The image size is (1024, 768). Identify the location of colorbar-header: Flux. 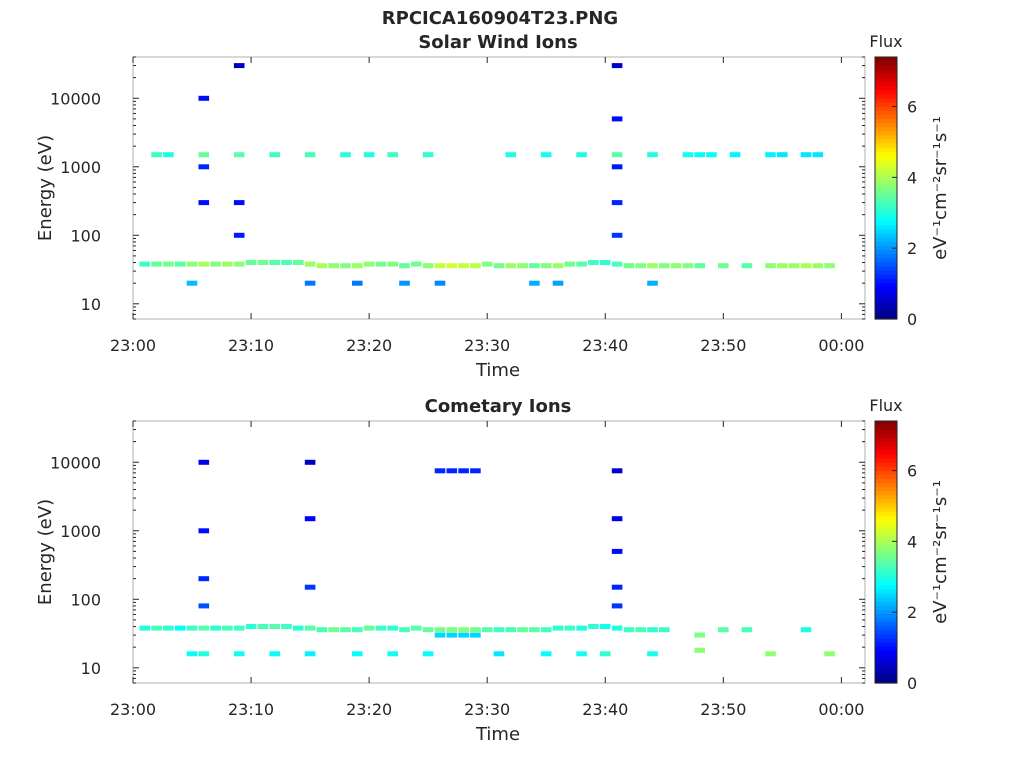
(885, 405).